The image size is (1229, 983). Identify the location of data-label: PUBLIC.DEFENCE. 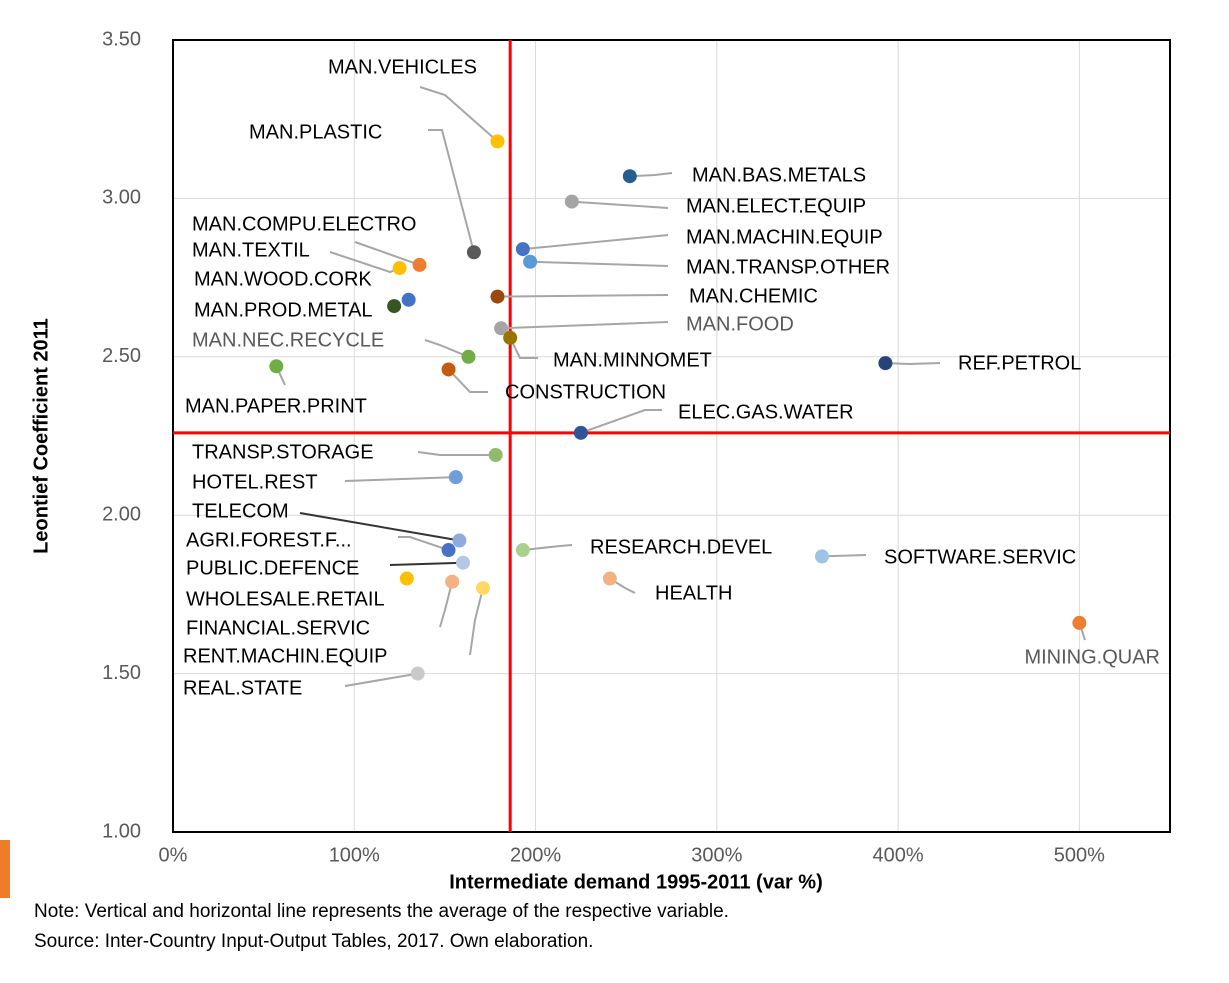
(272, 568).